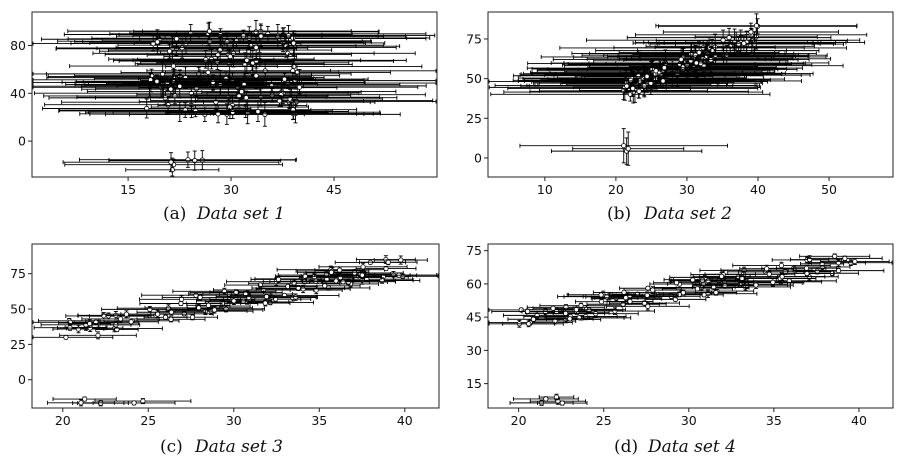 This screenshot has width=900, height=463. What do you see at coordinates (691, 447) in the screenshot?
I see `caption-title: Data set 4` at bounding box center [691, 447].